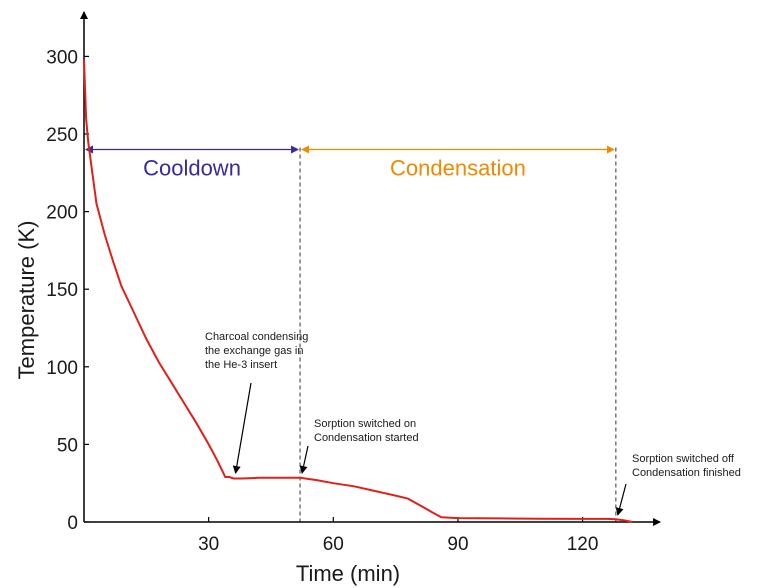  Describe the element at coordinates (365, 424) in the screenshot. I see `annotation-text: Sorption switched on` at that location.